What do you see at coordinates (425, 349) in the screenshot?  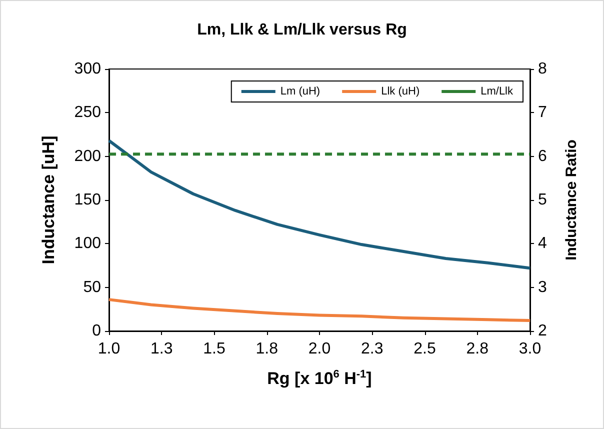 I see `x-tick-label: 2.5` at bounding box center [425, 349].